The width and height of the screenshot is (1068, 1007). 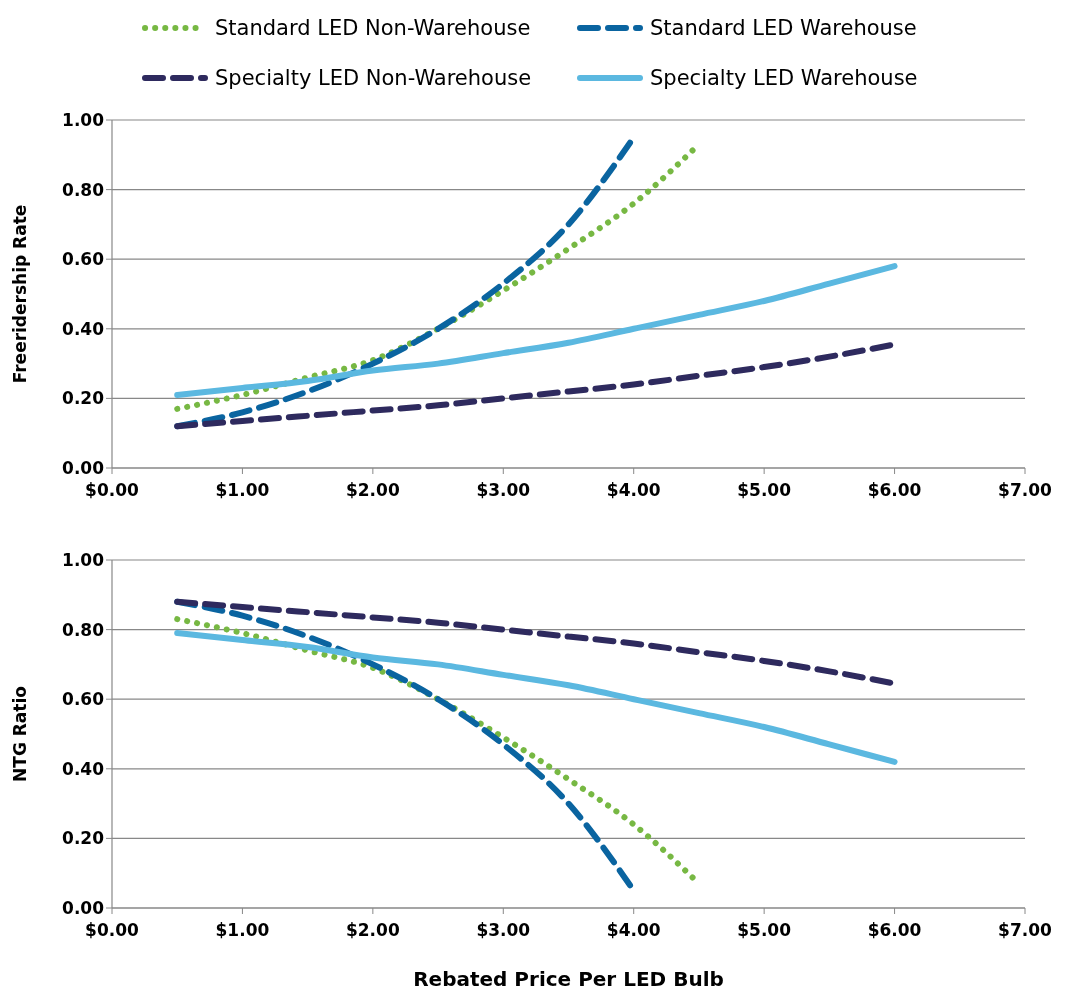 What do you see at coordinates (568, 979) in the screenshot?
I see `x-axis-title: Rebated Price Per LED Bulb` at bounding box center [568, 979].